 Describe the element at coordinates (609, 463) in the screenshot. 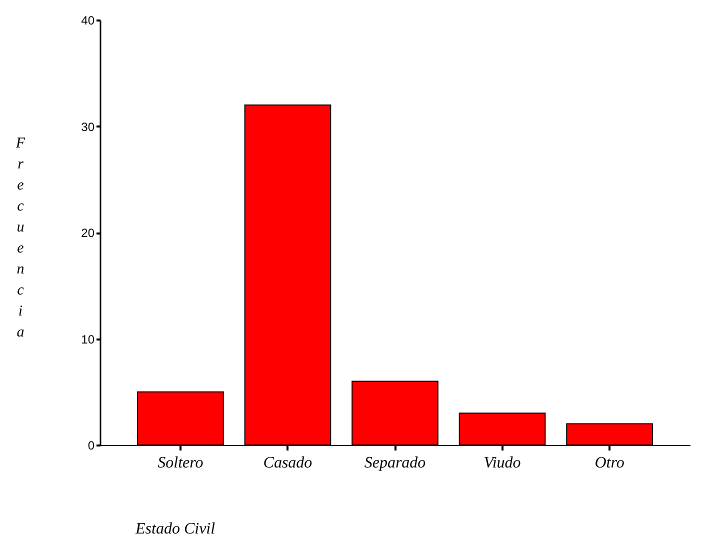

I see `x-tick-label: Otro` at that location.